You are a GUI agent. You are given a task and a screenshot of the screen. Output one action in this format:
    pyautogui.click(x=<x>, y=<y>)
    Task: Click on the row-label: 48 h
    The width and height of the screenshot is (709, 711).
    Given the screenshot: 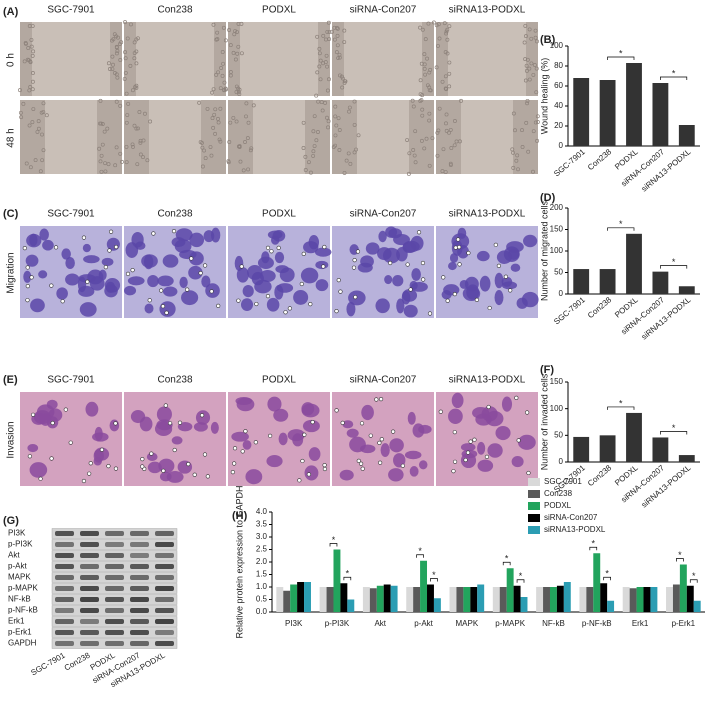 What is the action you would take?
    pyautogui.click(x=11, y=137)
    